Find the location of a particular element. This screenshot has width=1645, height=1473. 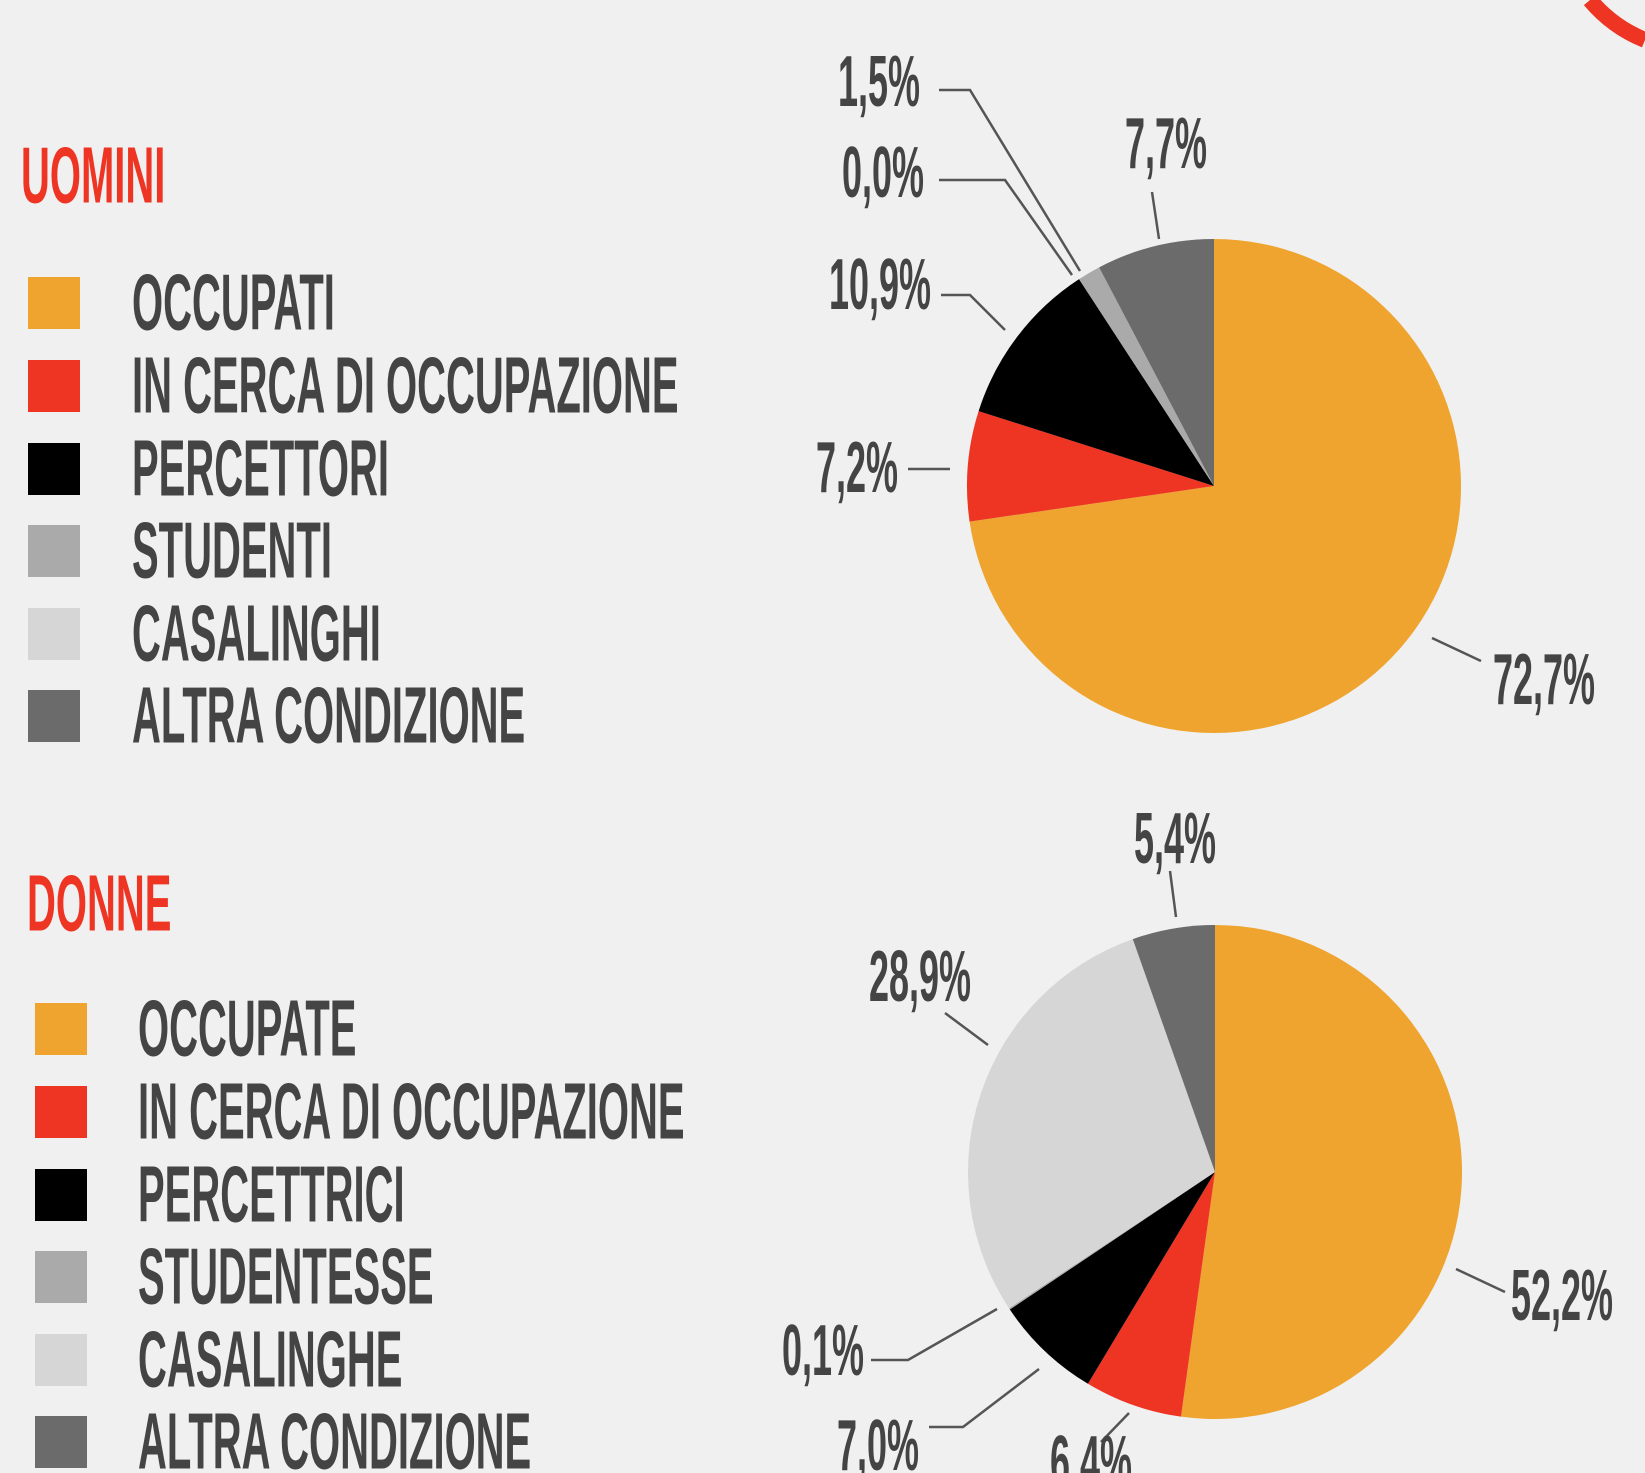

legend-label: STUDENTI is located at coordinates (232, 551).